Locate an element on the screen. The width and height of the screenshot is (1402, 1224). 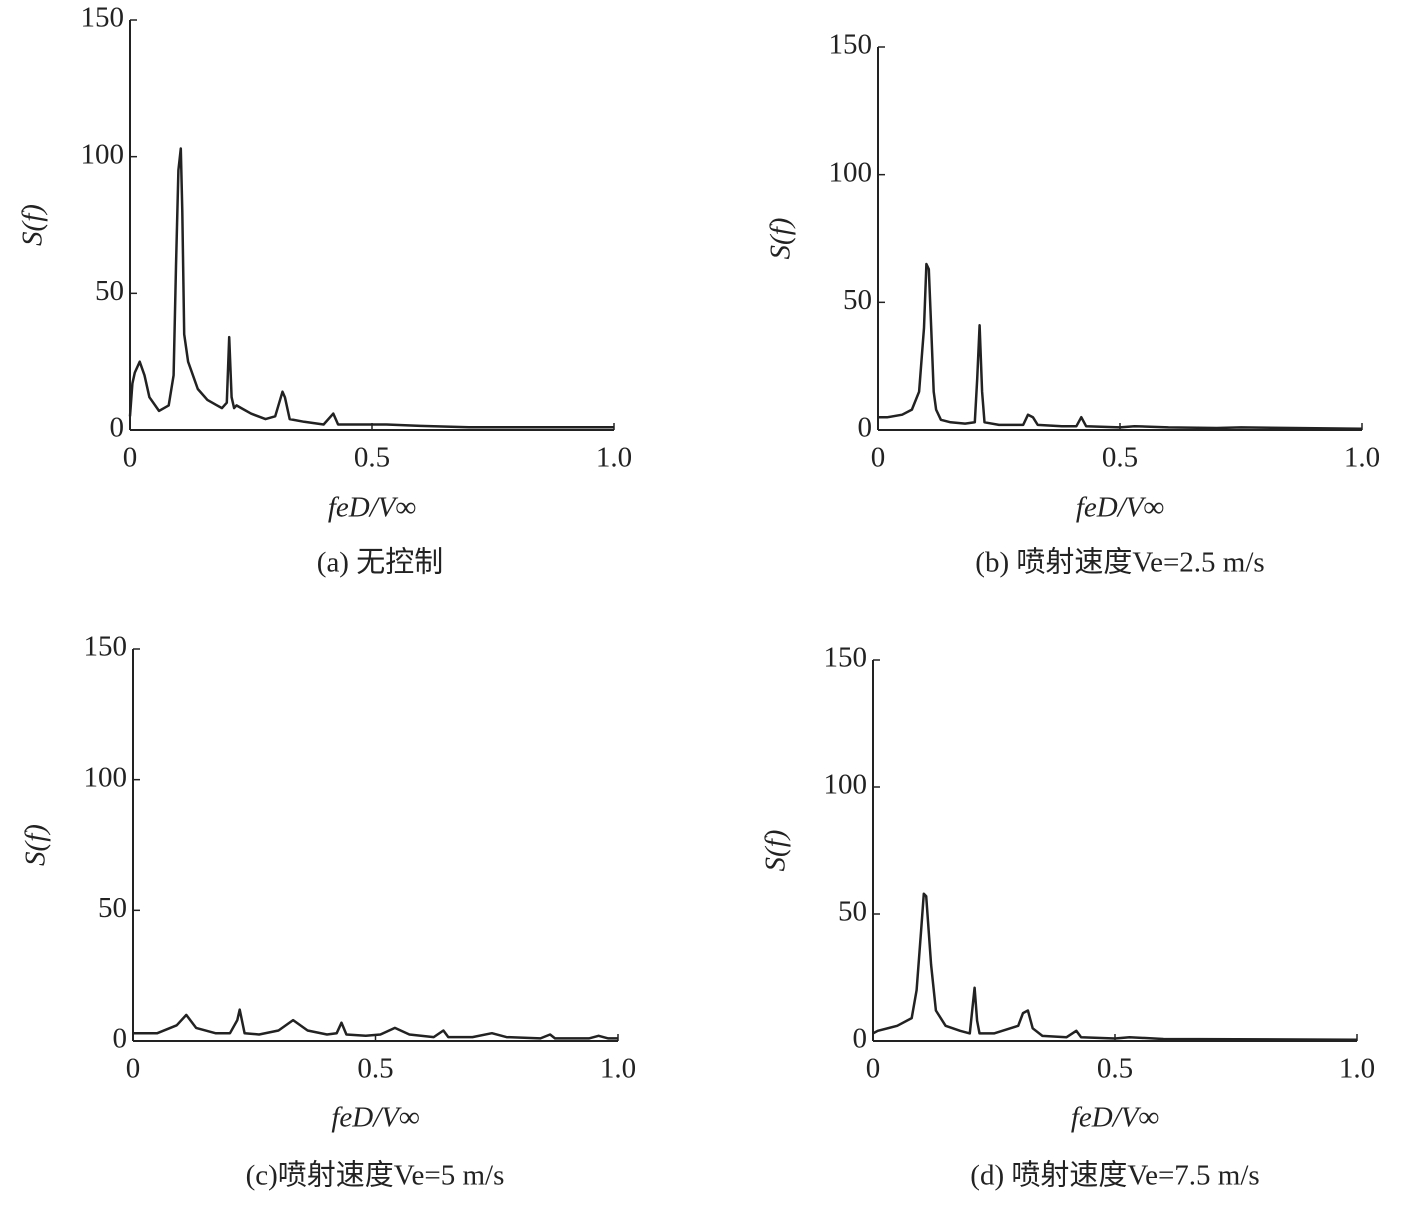
caption: (d) 喷射速度Ve=7.5 m/s is located at coordinates (1114, 1175).